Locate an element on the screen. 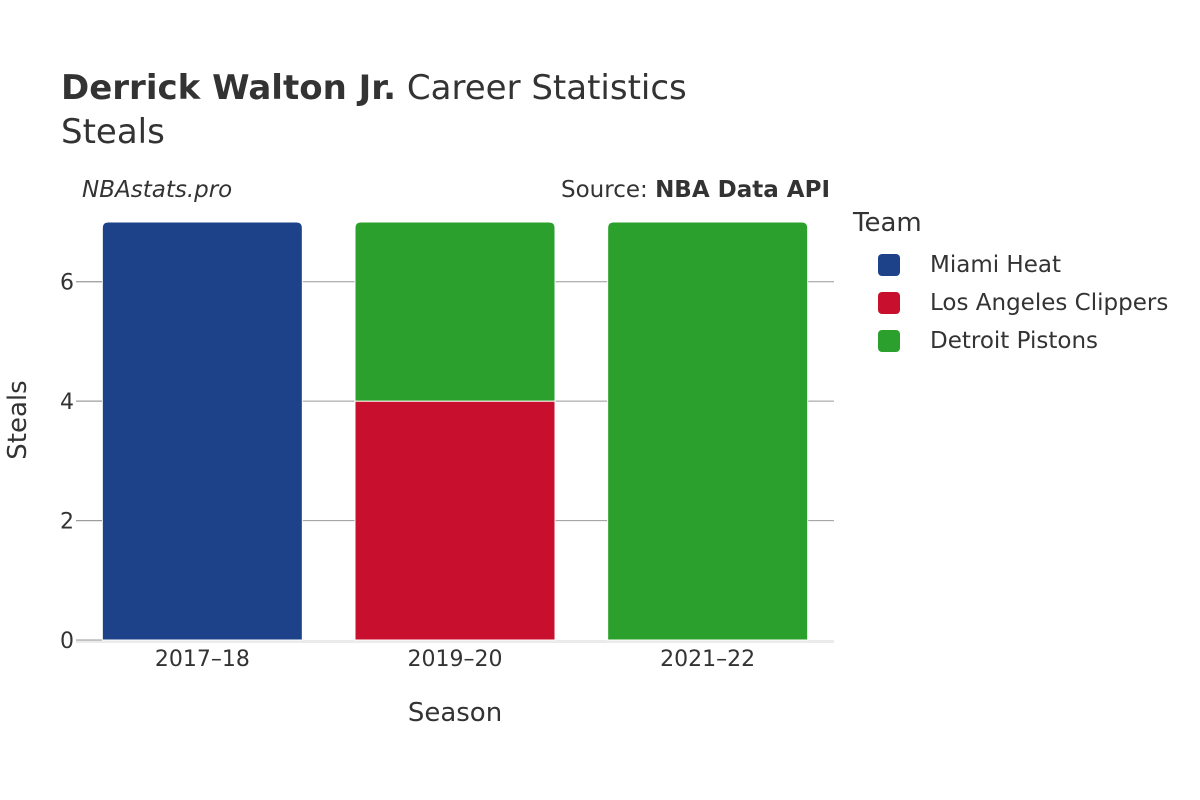 This screenshot has width=1200, height=800. x-tick-labels: 2017–18 2019–20 2021–22 is located at coordinates (455, 659).